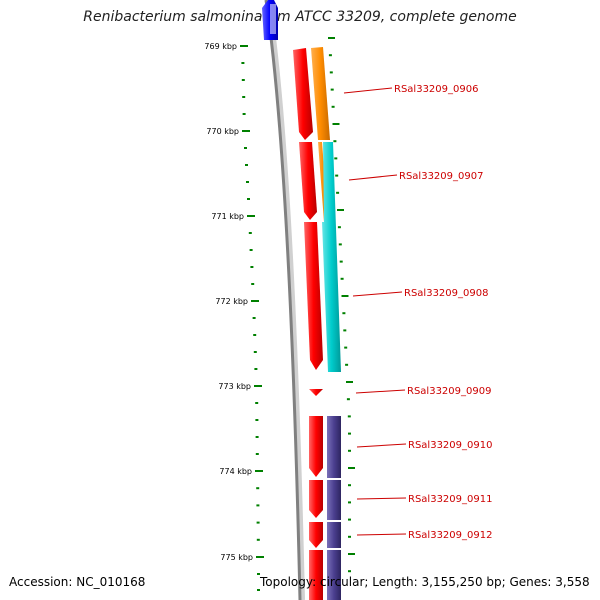 This screenshot has height=600, width=600. I want to click on gene-label: RSal33209_0909, so click(449, 391).